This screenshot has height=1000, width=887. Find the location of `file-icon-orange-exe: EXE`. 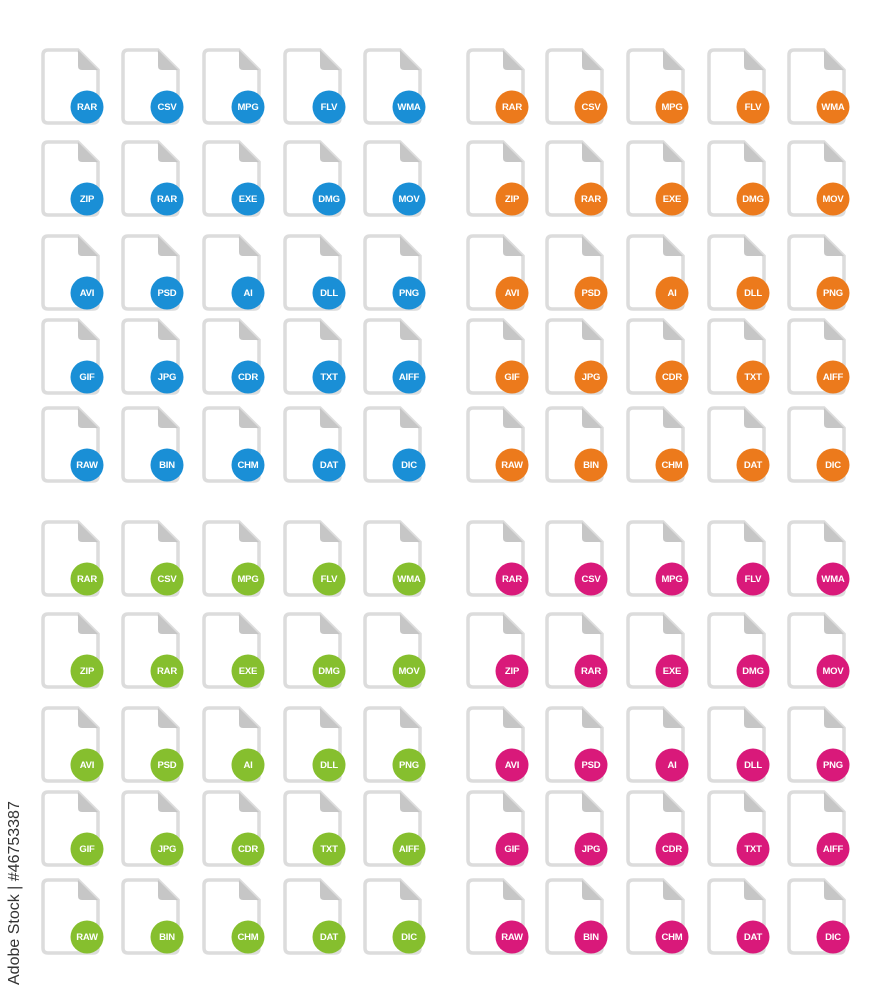

file-icon-orange-exe: EXE is located at coordinates (656, 179).